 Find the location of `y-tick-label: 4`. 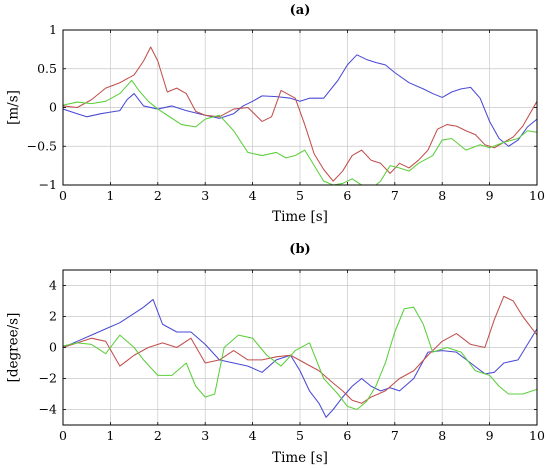

y-tick-label: 4 is located at coordinates (53, 285).